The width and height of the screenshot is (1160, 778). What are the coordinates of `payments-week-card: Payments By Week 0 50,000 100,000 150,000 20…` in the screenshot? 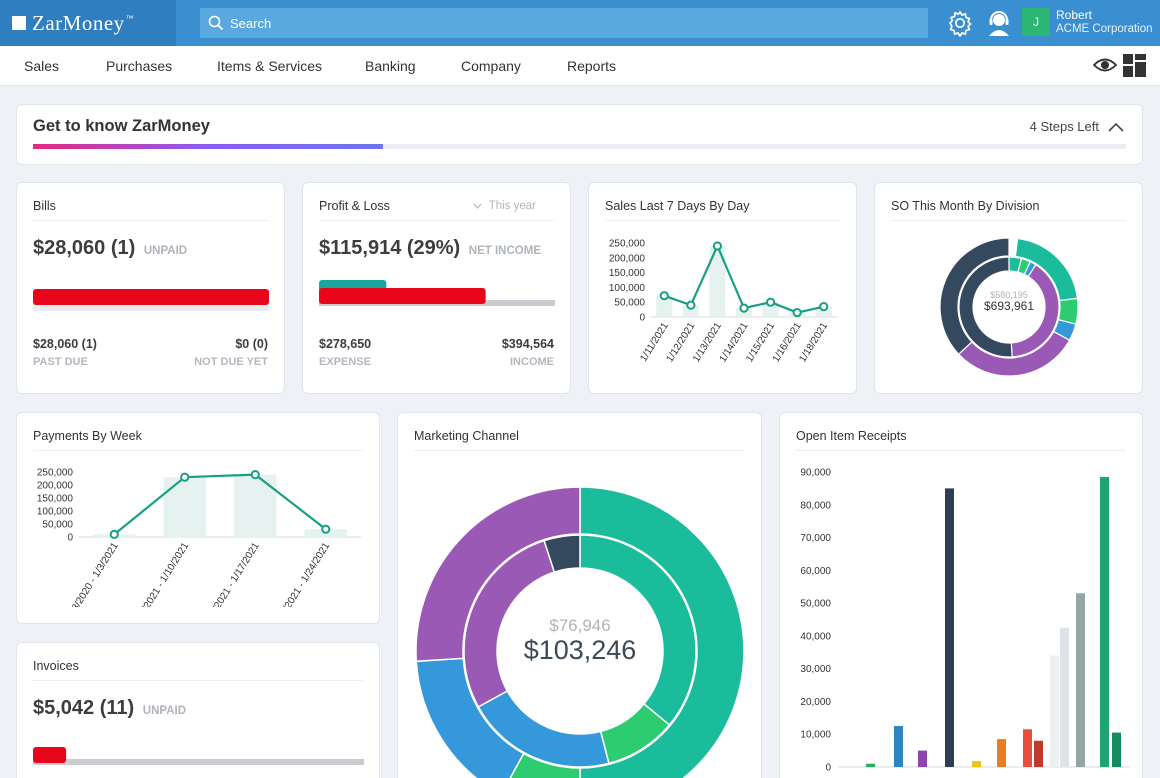 It's located at (198, 518).